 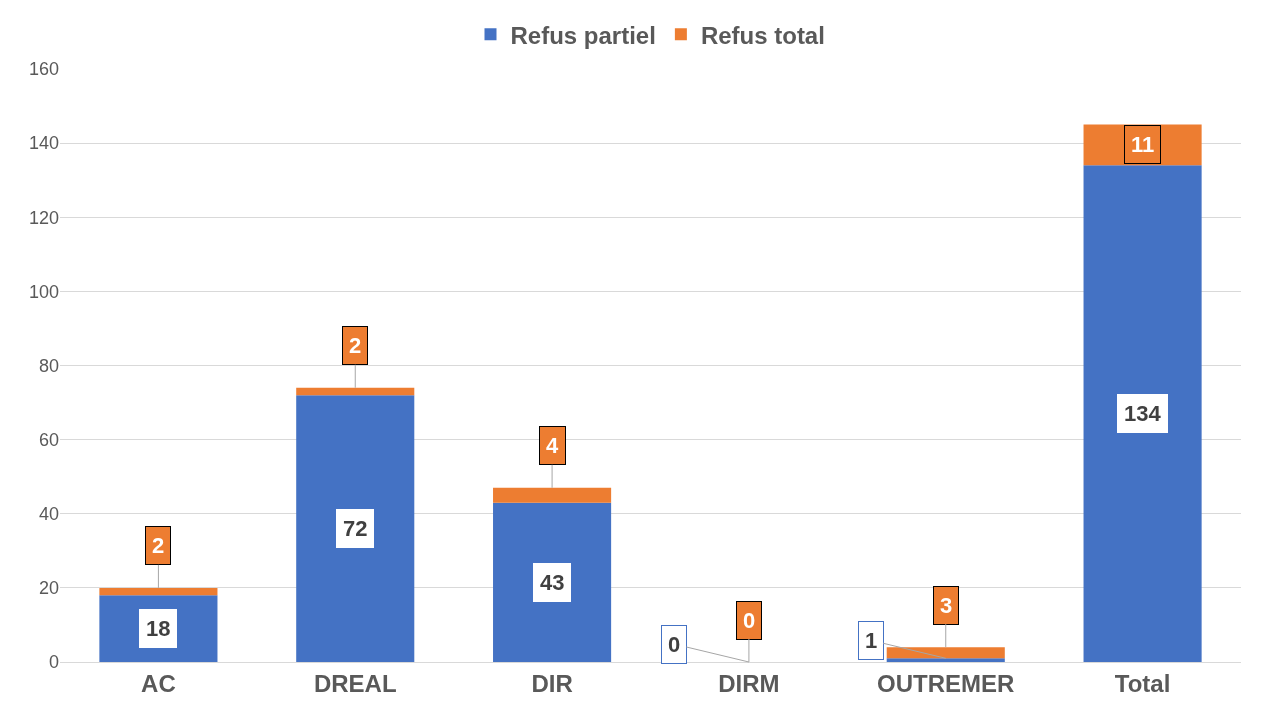 What do you see at coordinates (48, 514) in the screenshot?
I see `y-tick-label: 40` at bounding box center [48, 514].